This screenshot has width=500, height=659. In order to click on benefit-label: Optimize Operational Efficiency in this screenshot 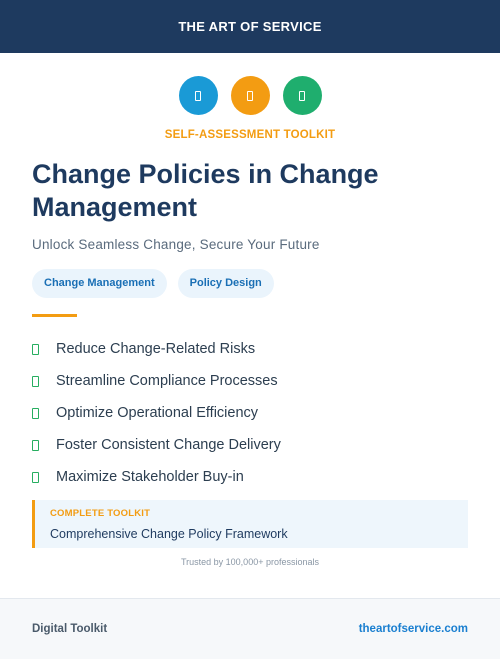, I will do `click(157, 413)`.